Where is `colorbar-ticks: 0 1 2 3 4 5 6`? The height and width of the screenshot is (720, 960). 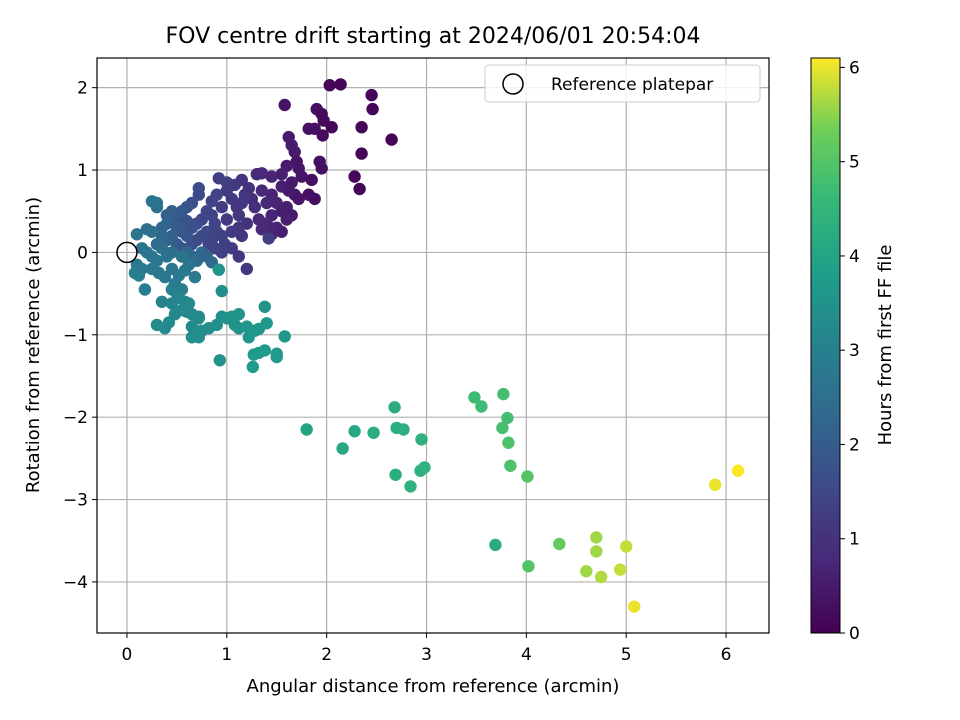 colorbar-ticks: 0 1 2 3 4 5 6 is located at coordinates (850, 351).